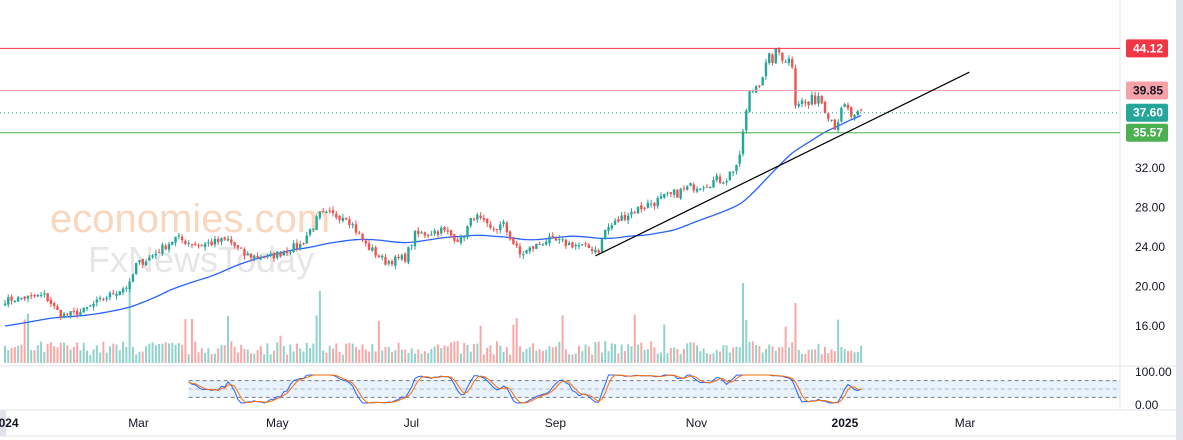 The width and height of the screenshot is (1183, 440). Describe the element at coordinates (1147, 48) in the screenshot. I see `price-badge` at that location.